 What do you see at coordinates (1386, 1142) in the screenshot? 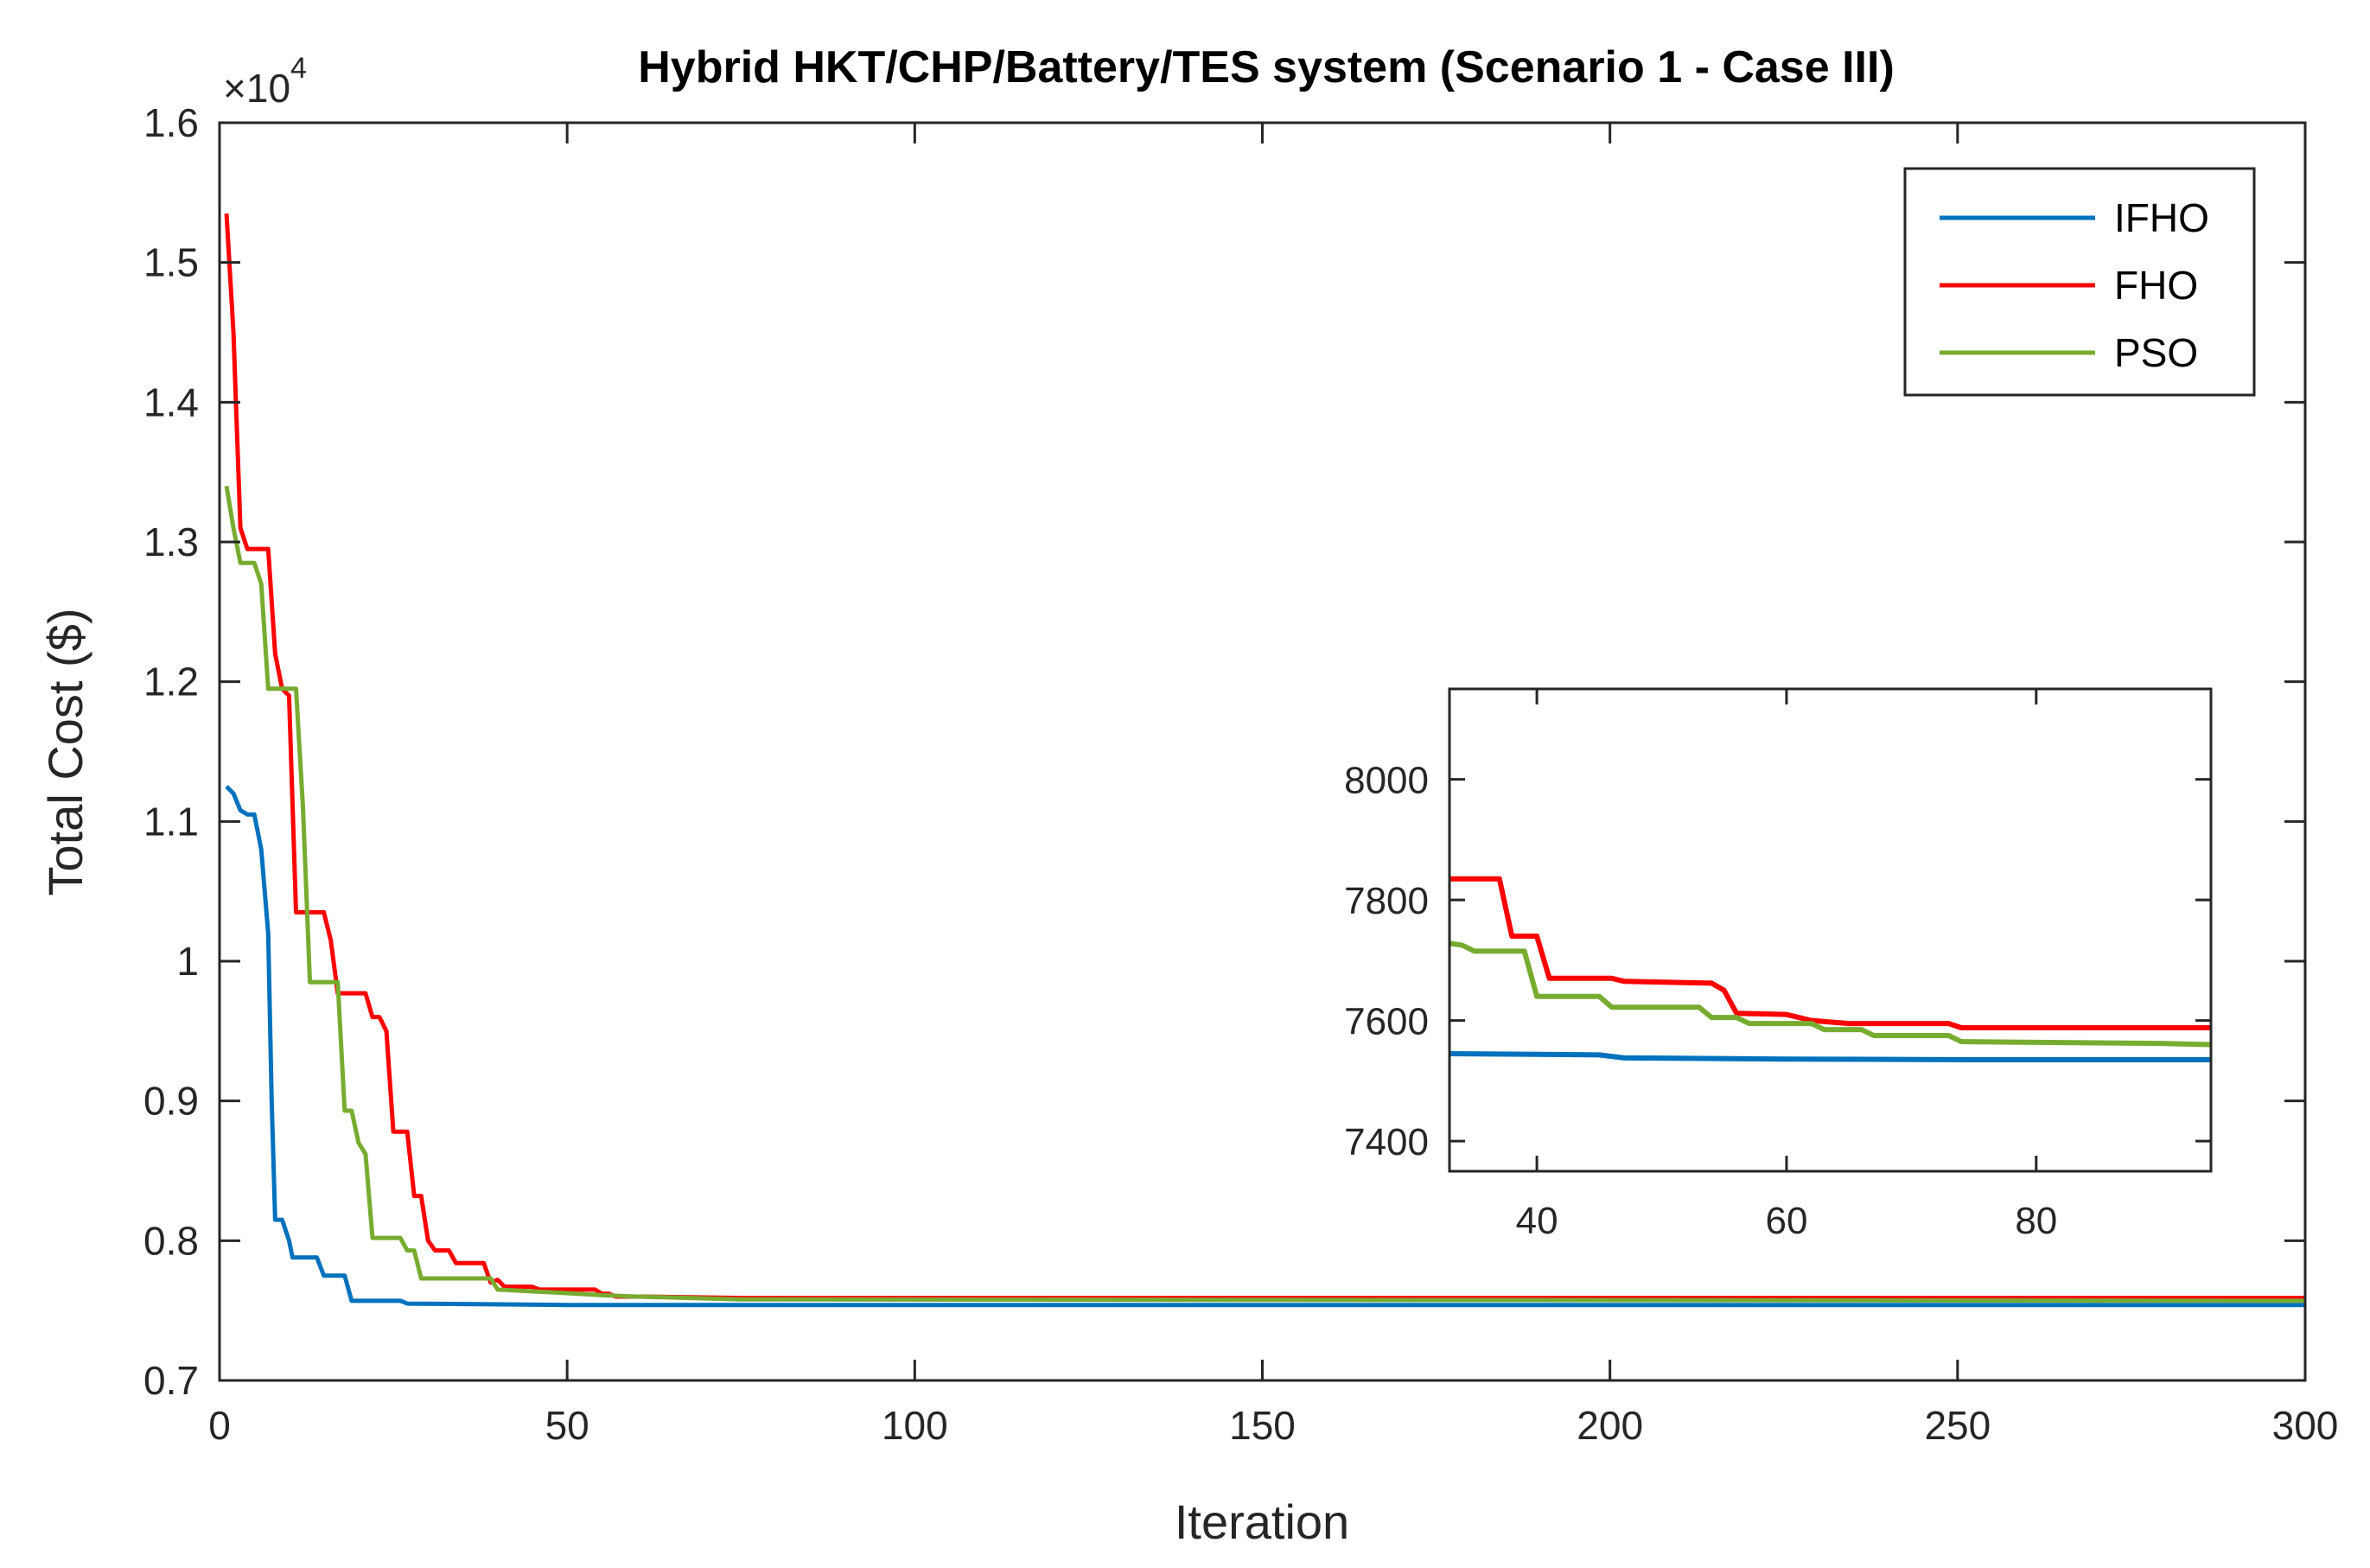
I see `inset-y-tick-label: 7400` at bounding box center [1386, 1142].